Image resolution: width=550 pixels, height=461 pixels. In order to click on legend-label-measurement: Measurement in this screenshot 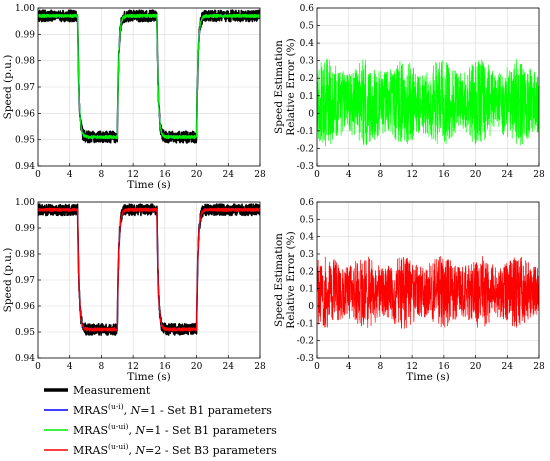, I will do `click(112, 390)`.